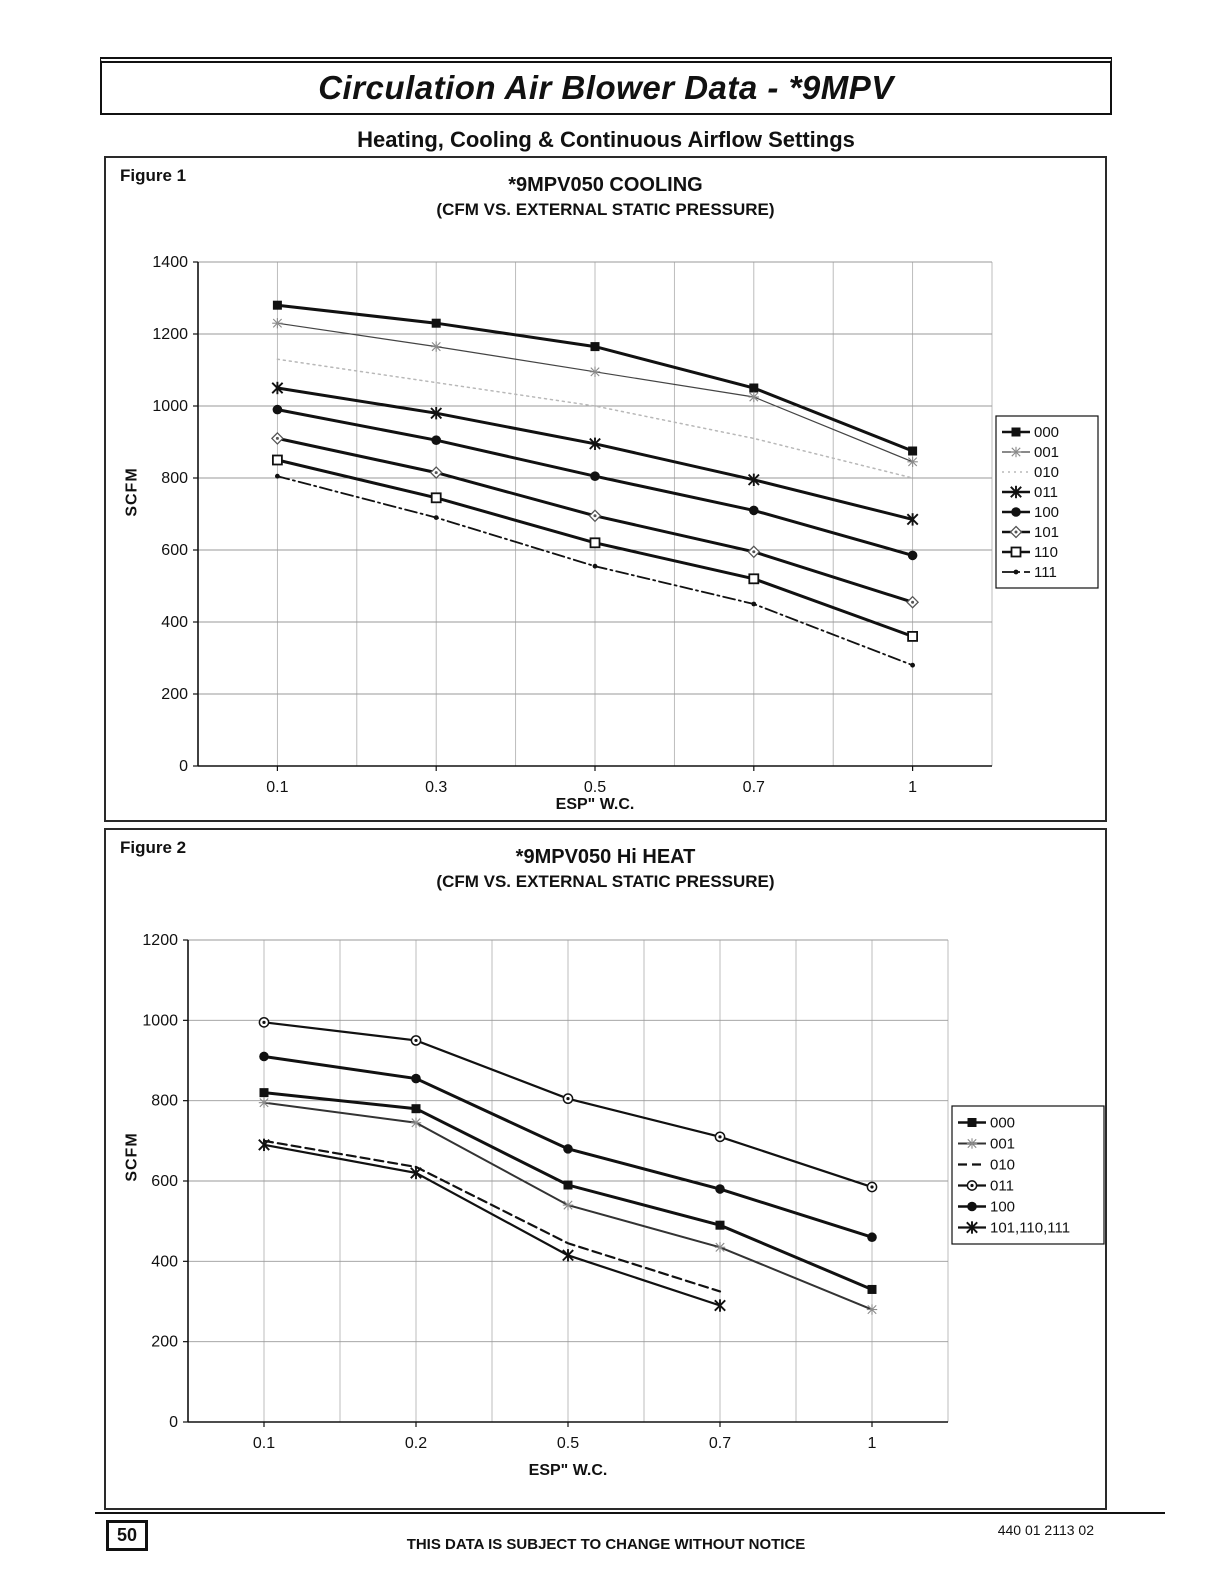  Describe the element at coordinates (436, 787) in the screenshot. I see `svg-text: 0.3` at that location.